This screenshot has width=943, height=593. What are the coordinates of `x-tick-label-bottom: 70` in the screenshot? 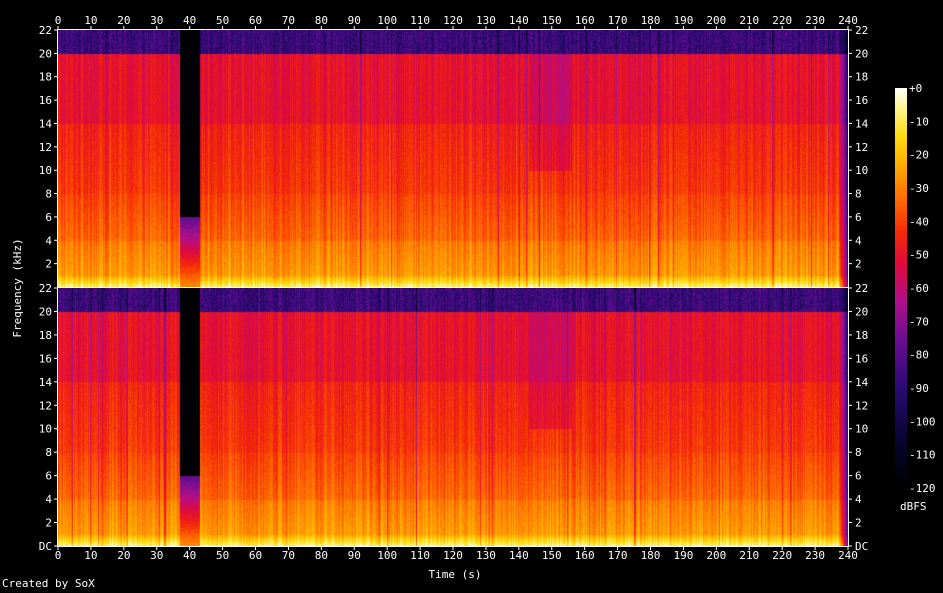 It's located at (288, 555).